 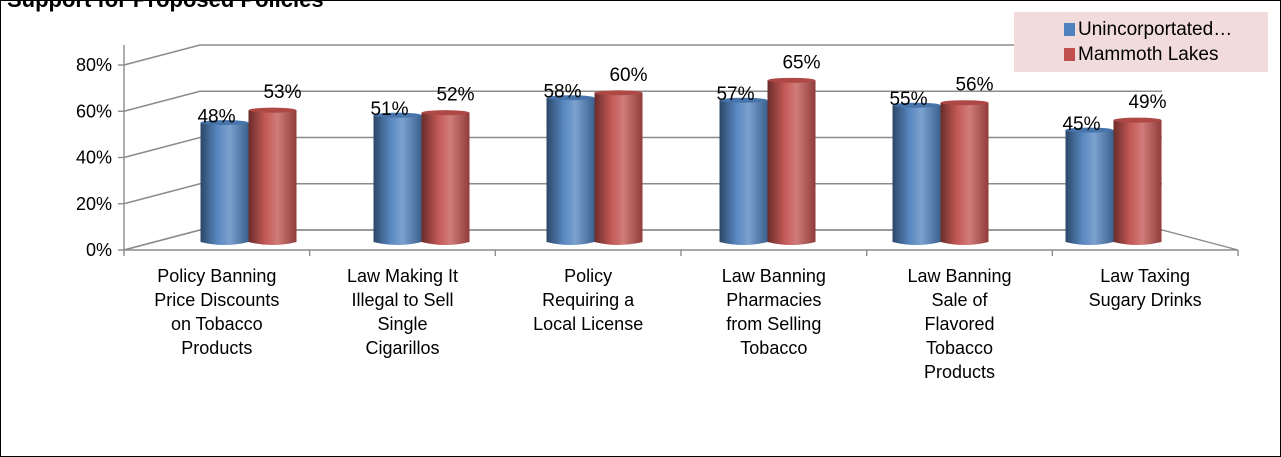 I want to click on x-tick-label: Law Banning Pharmacies from Selling Tobacco, so click(x=774, y=312).